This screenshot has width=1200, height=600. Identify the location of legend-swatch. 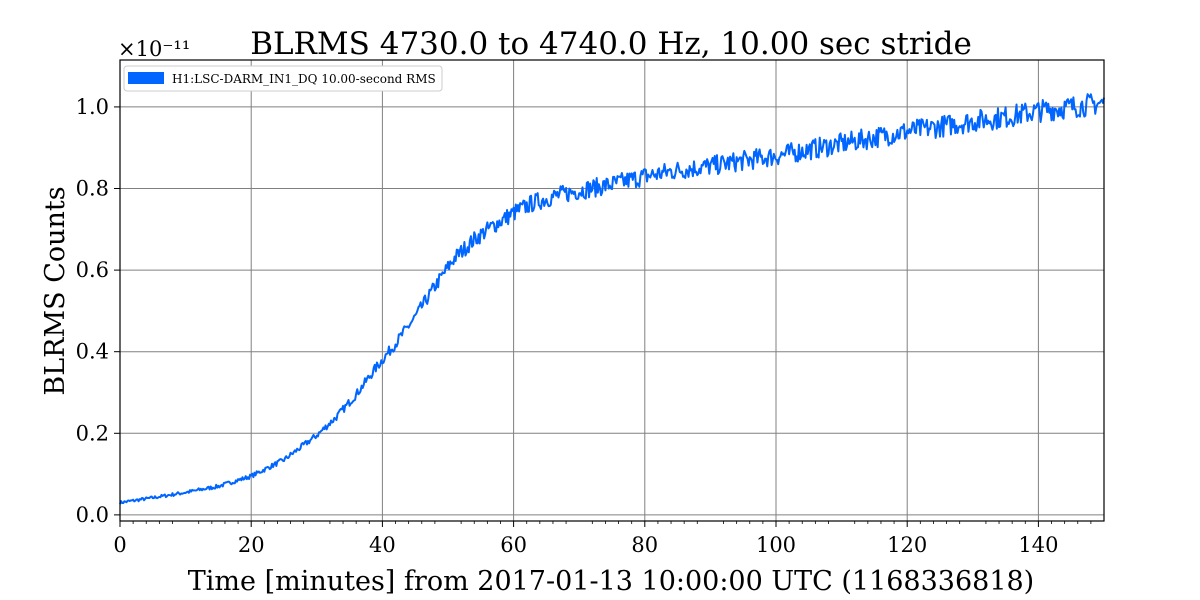
(146, 78).